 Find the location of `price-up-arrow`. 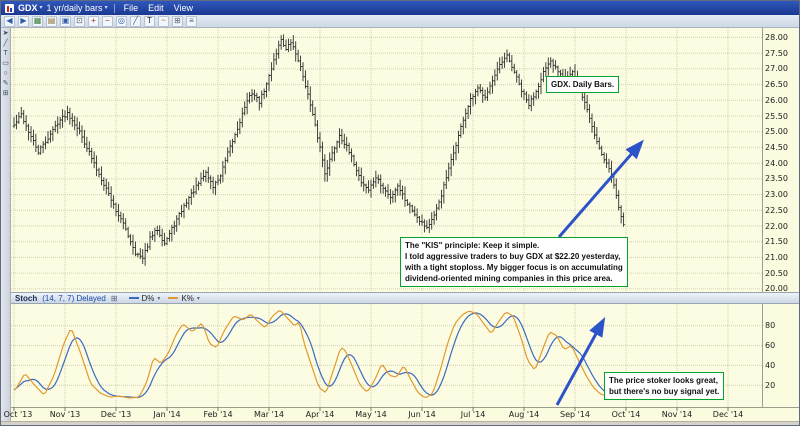

price-up-arrow is located at coordinates (603, 188).